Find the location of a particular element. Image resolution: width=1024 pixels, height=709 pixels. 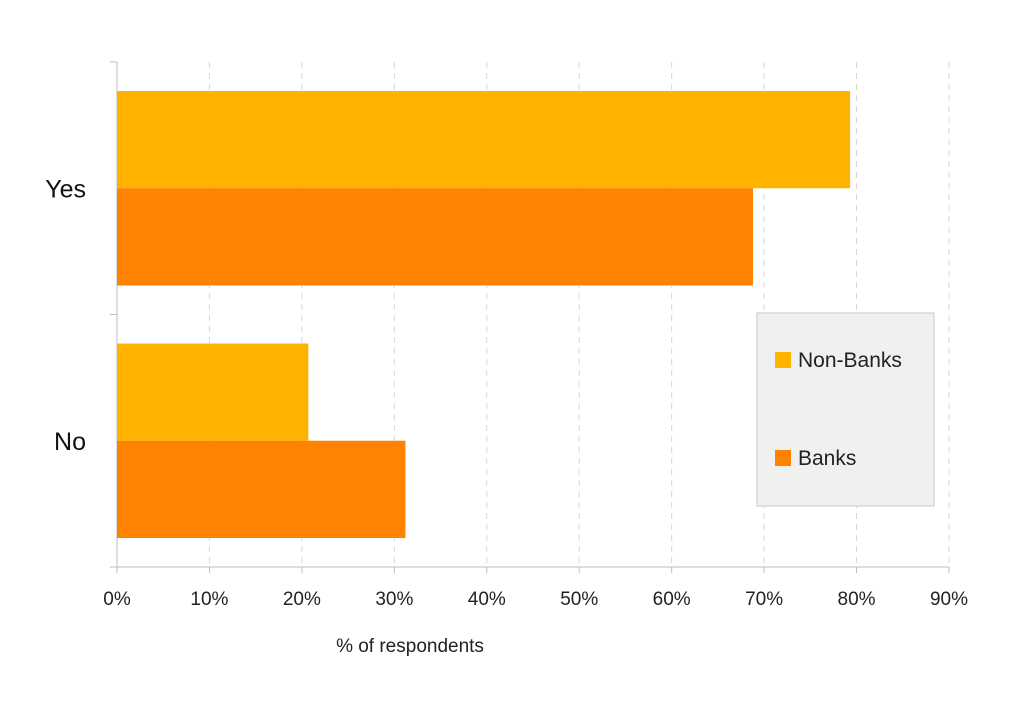

category-label: No is located at coordinates (70, 442).